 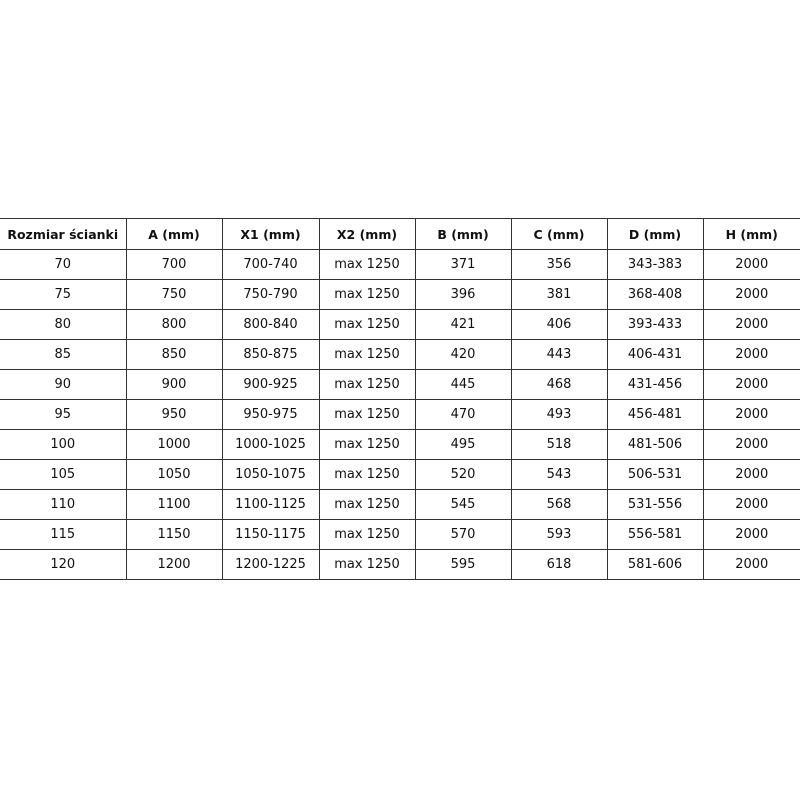 What do you see at coordinates (655, 474) in the screenshot?
I see `table-cell: 506-531` at bounding box center [655, 474].